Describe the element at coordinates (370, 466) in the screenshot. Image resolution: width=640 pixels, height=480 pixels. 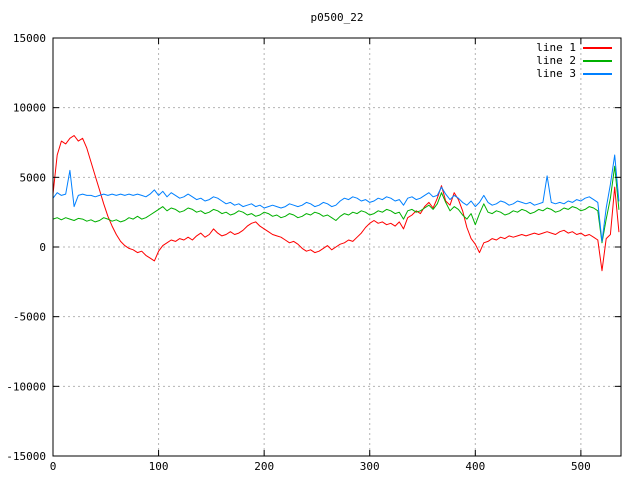
I see `x-tick-label: 300` at that location.